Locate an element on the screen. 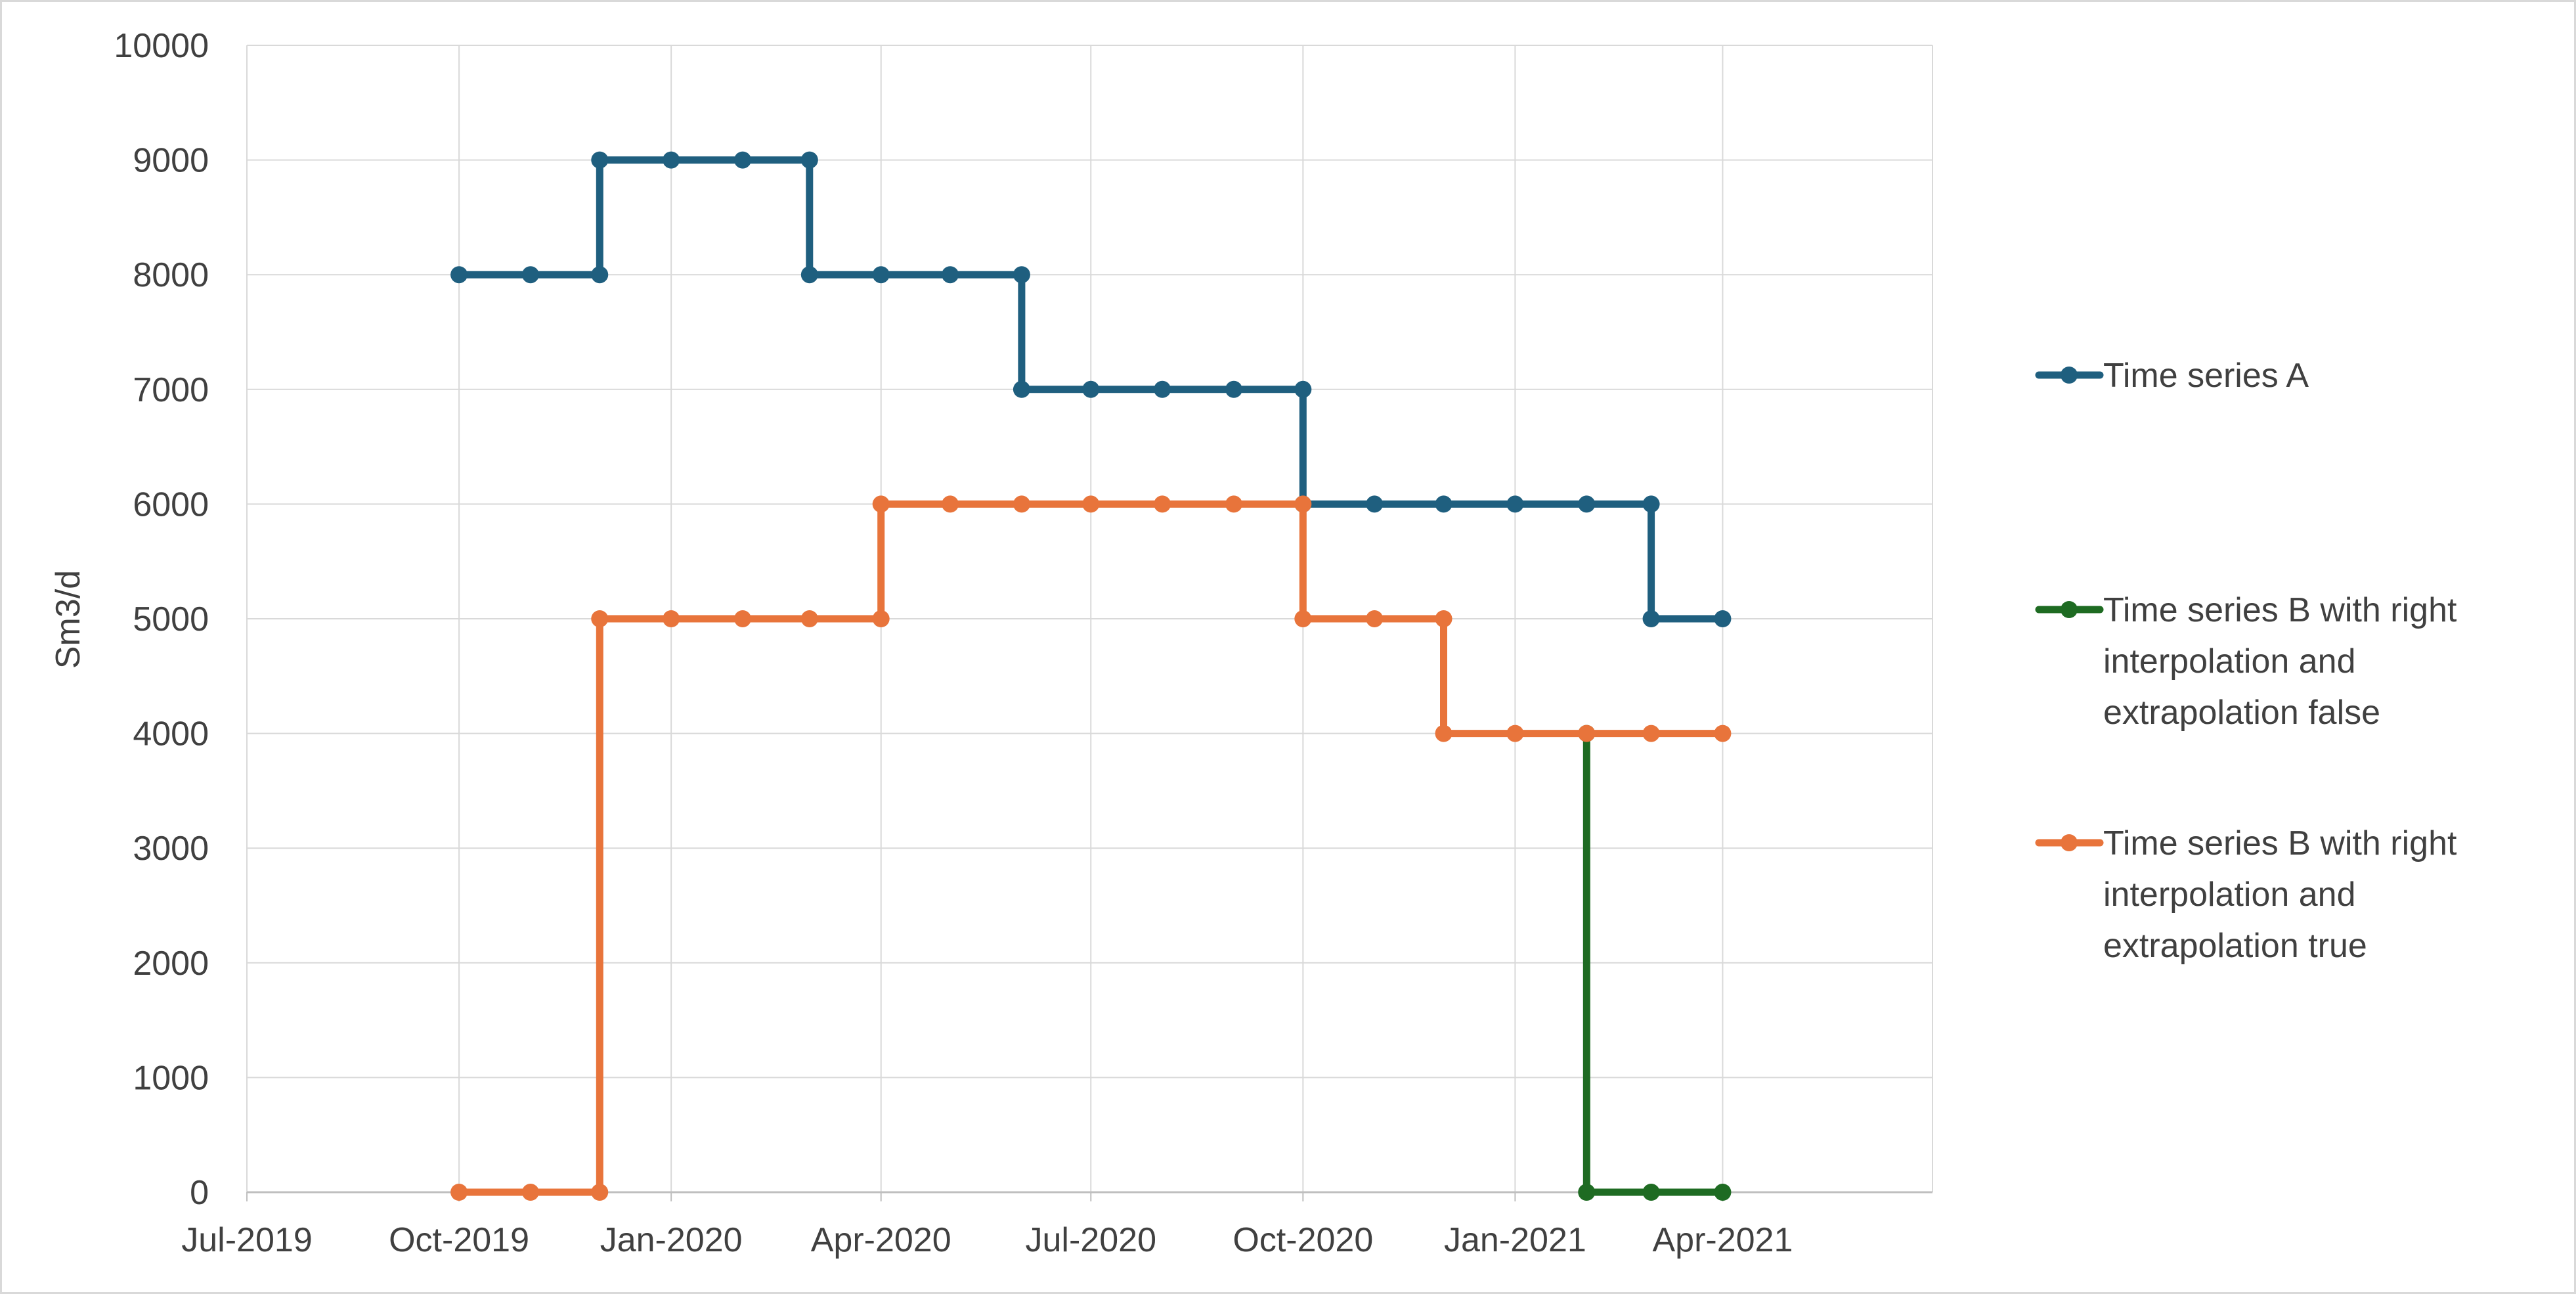 This screenshot has height=1296, width=2576. x-tick-label: Jul-2020 is located at coordinates (1091, 1240).